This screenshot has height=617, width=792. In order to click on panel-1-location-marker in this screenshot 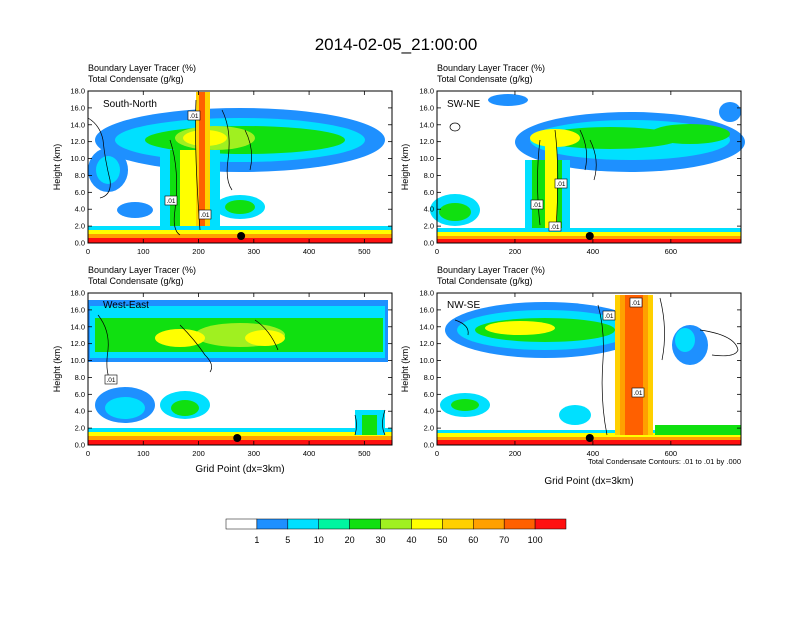, I will do `click(241, 236)`.